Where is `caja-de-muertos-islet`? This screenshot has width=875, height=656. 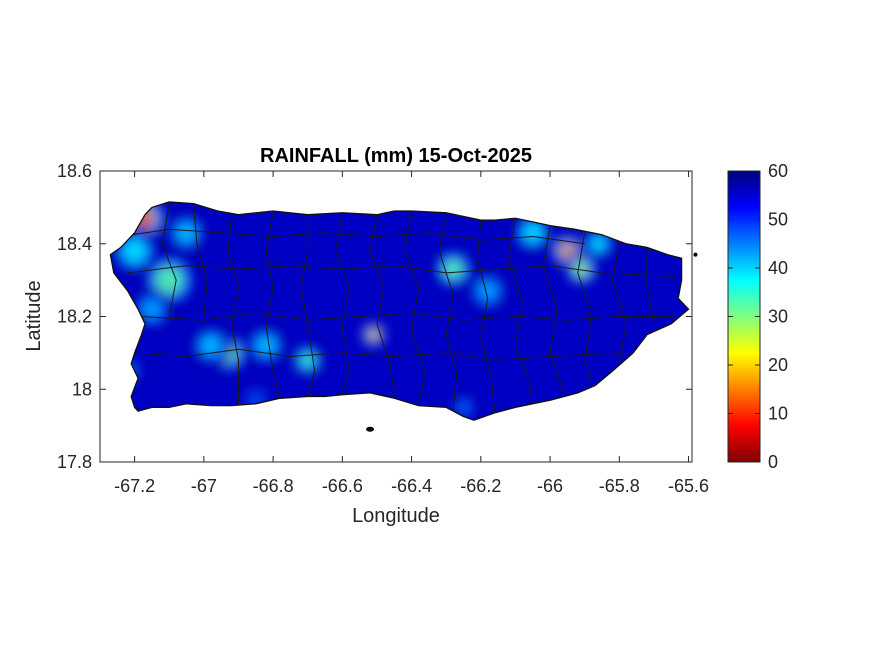 caja-de-muertos-islet is located at coordinates (370, 429).